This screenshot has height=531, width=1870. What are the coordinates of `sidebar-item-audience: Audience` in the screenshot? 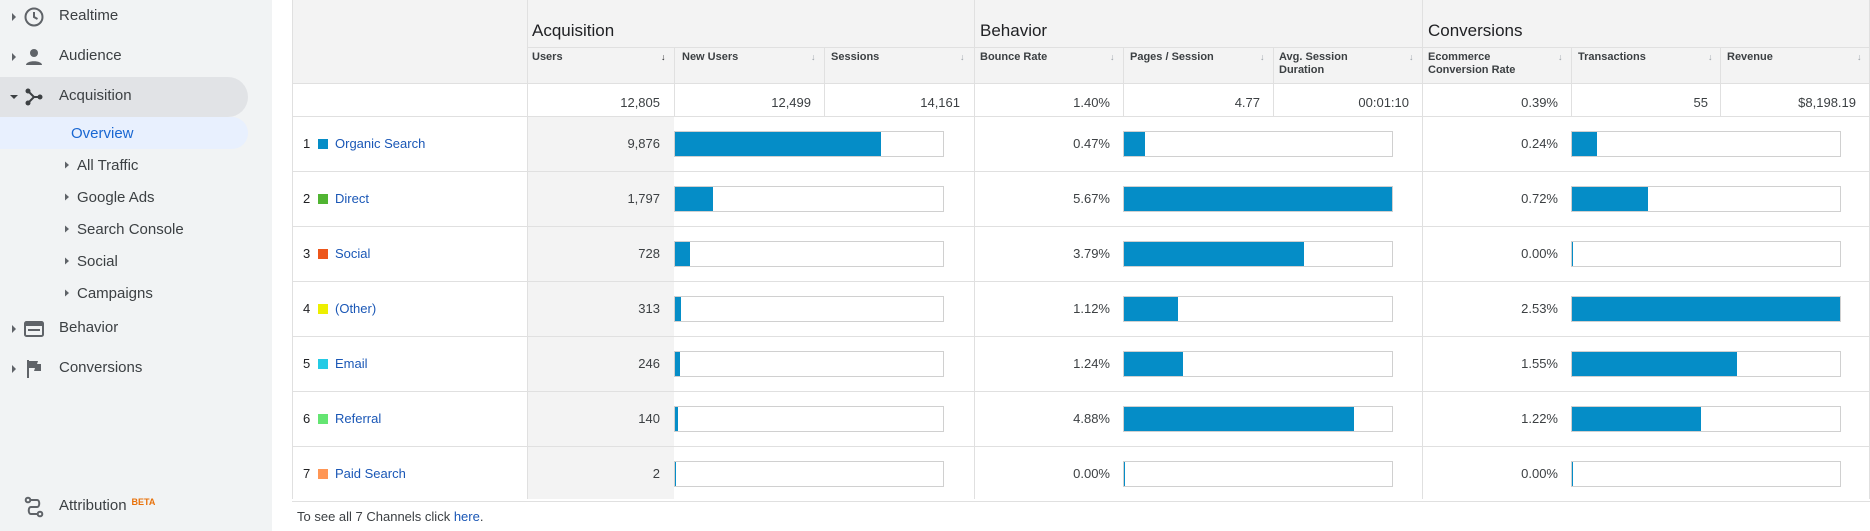 It's located at (124, 57).